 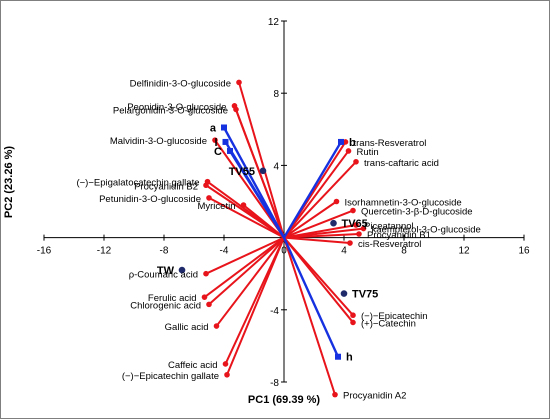 I want to click on loading-label: ρ-Coumaric acid, so click(x=163, y=275).